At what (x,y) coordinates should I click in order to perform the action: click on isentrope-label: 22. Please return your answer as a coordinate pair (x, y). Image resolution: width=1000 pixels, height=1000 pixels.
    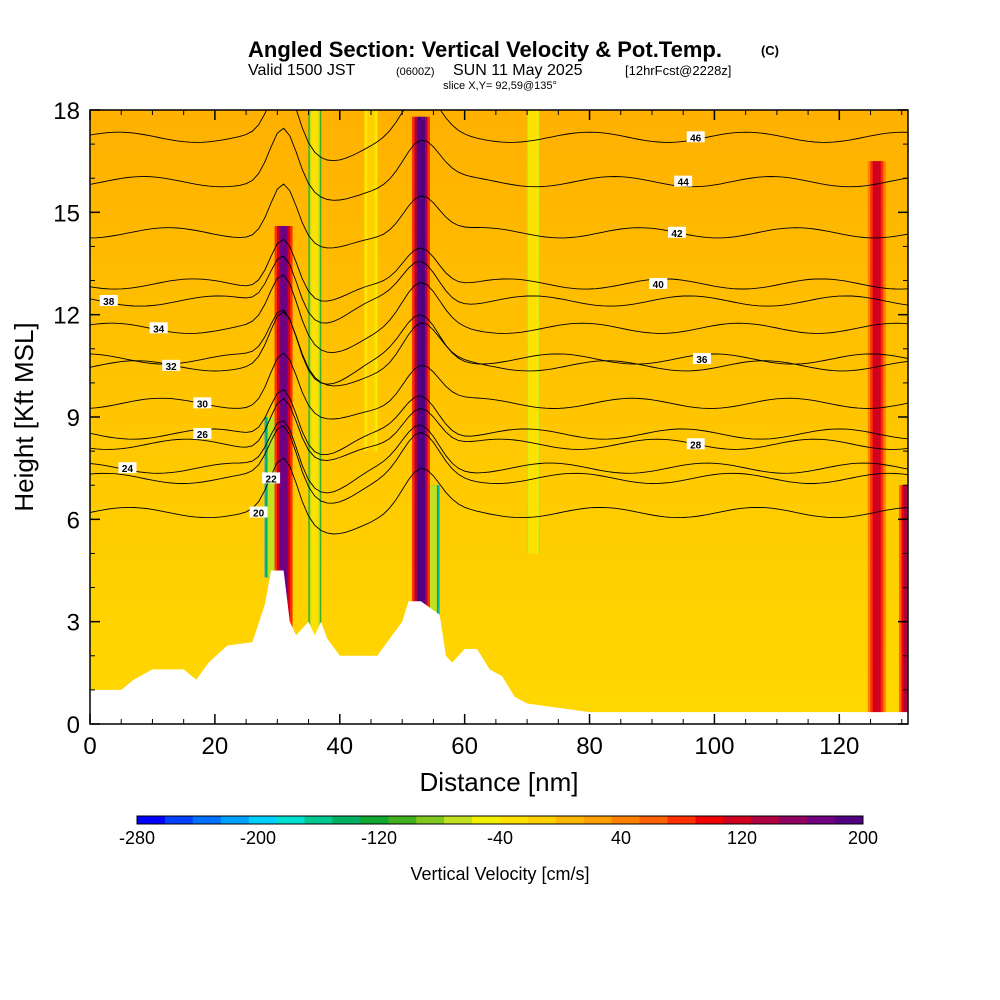
    Looking at the image, I should click on (272, 479).